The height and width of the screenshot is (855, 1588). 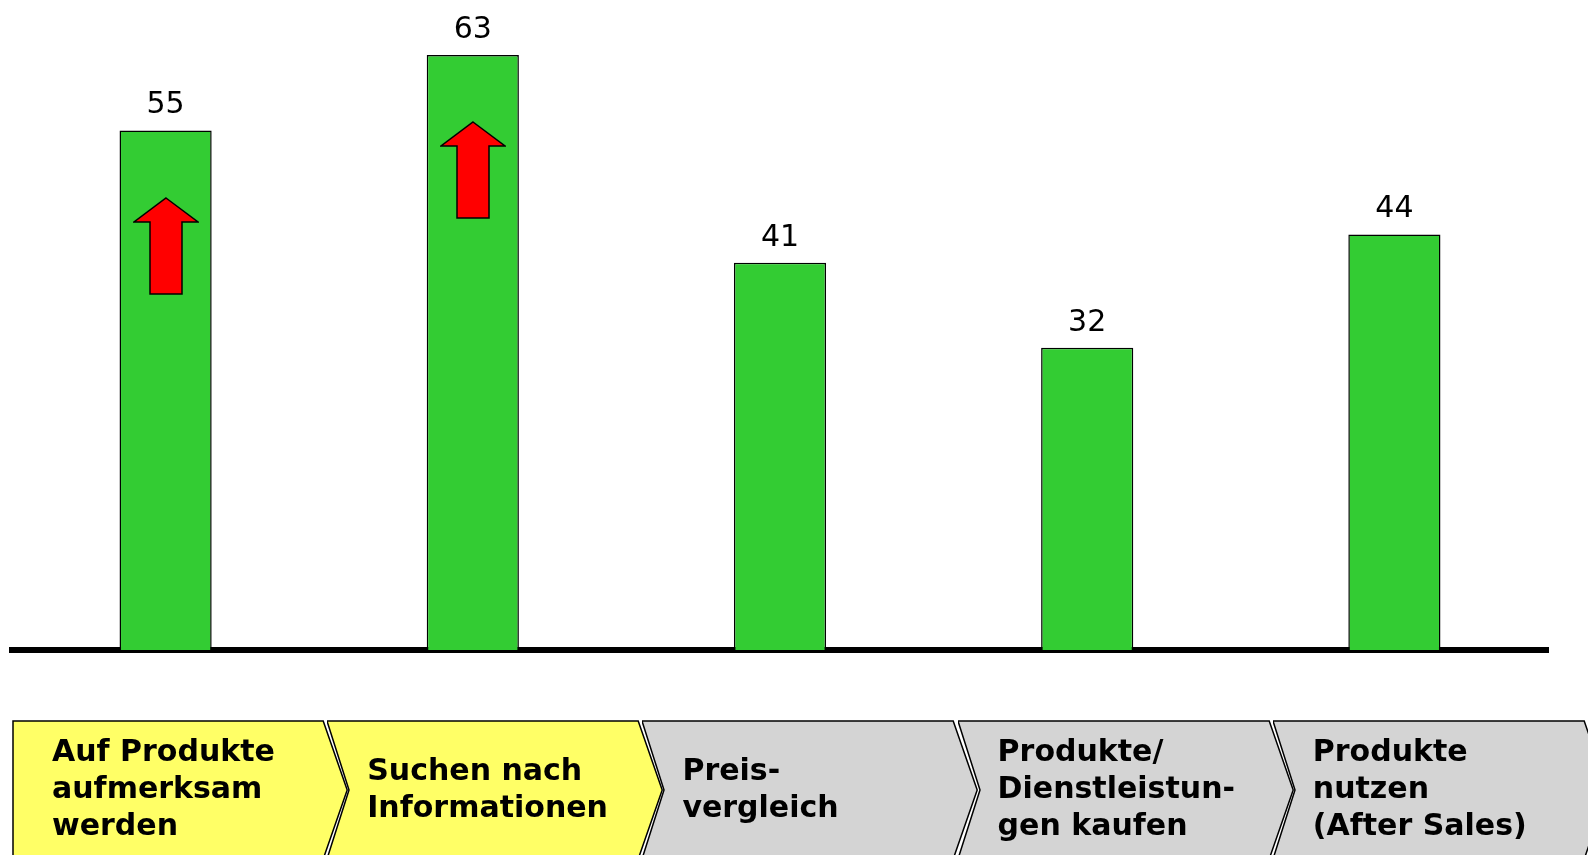 I want to click on data-label: 41, so click(x=780, y=235).